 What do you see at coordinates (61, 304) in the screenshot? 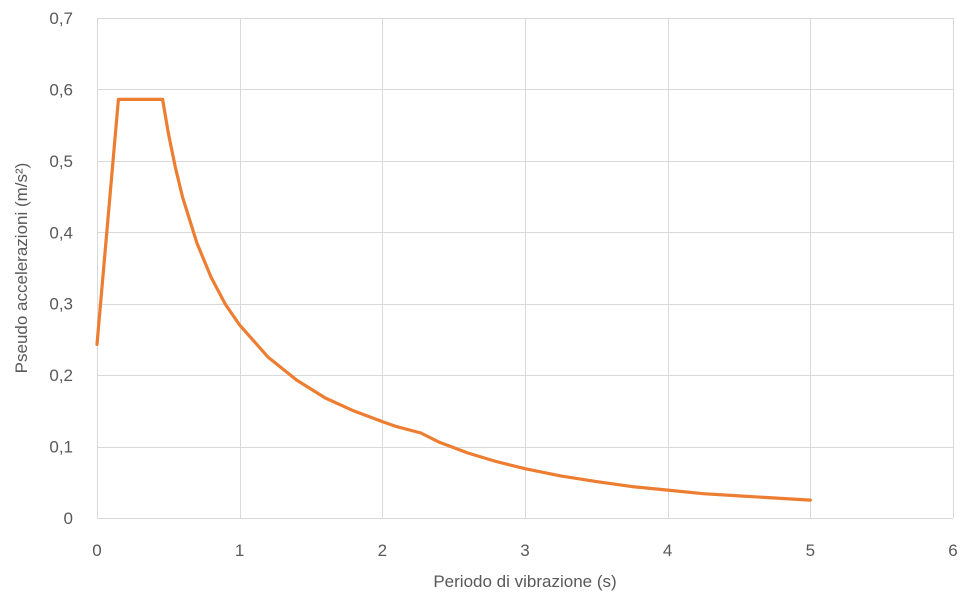
I see `y-tick-label: 0,3` at bounding box center [61, 304].